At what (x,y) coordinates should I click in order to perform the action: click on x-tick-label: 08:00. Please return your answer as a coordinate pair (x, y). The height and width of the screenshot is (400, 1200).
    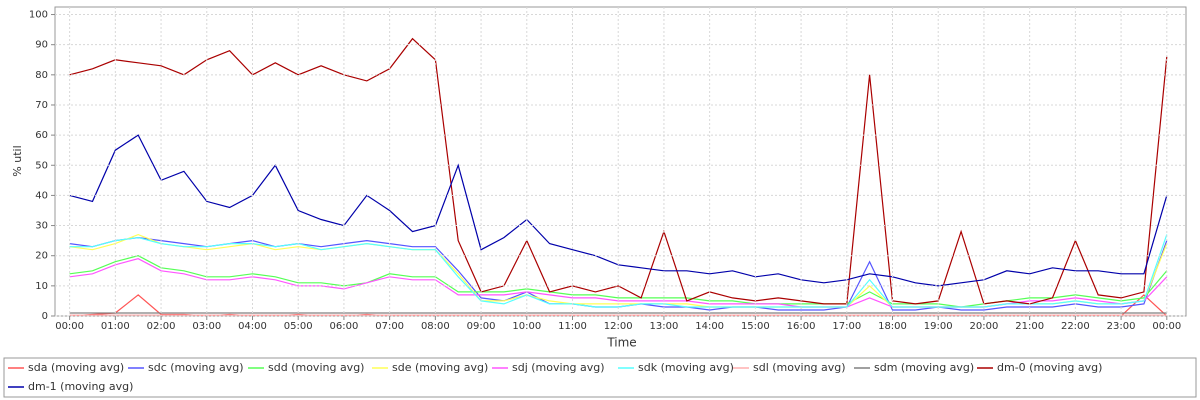
    Looking at the image, I should click on (435, 326).